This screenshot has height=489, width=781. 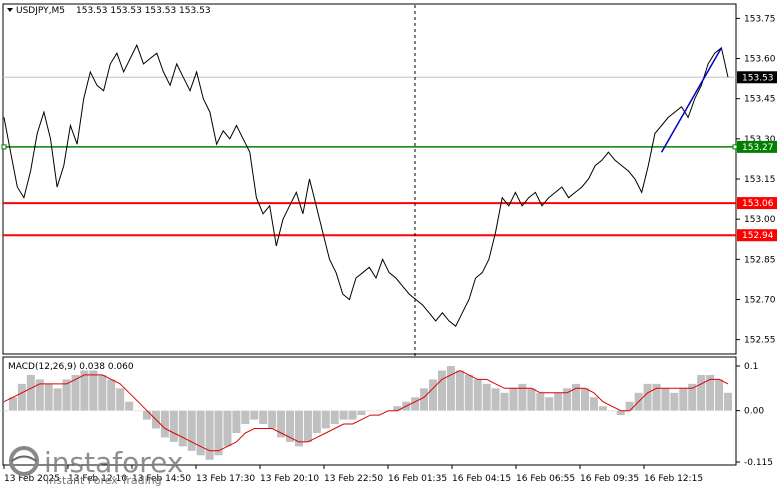 I want to click on price-tick-label: 153.75, so click(x=760, y=19).